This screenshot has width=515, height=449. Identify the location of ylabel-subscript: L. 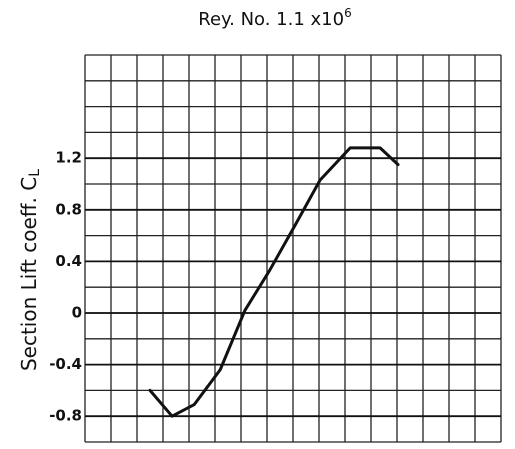
(35, 173).